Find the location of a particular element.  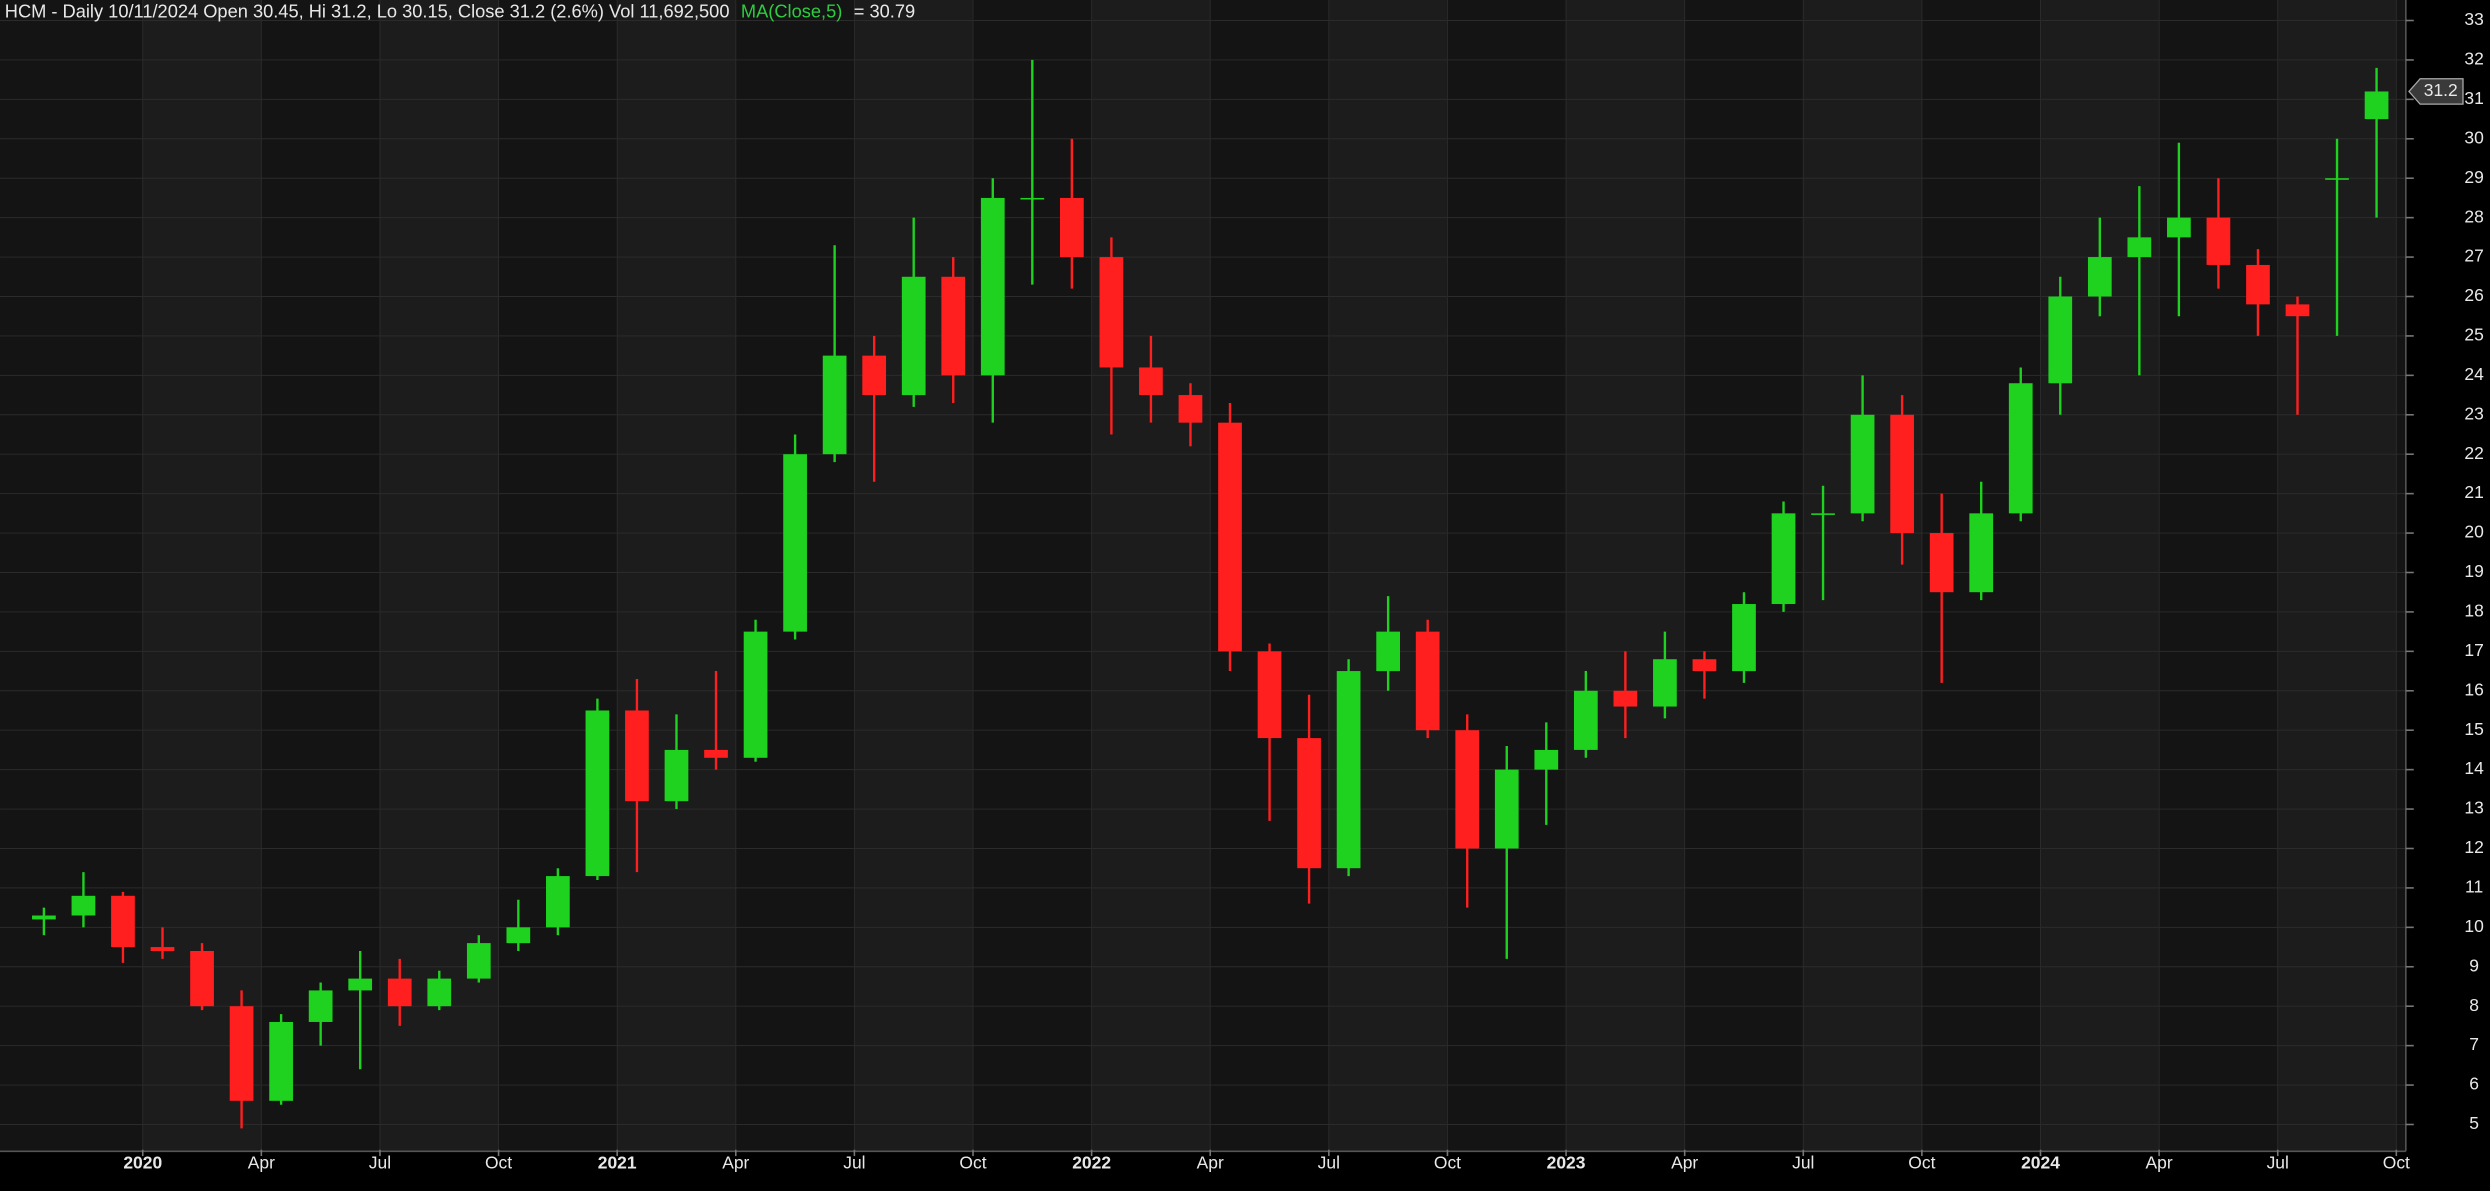

price-tag-label: 31.2 is located at coordinates (2441, 90).